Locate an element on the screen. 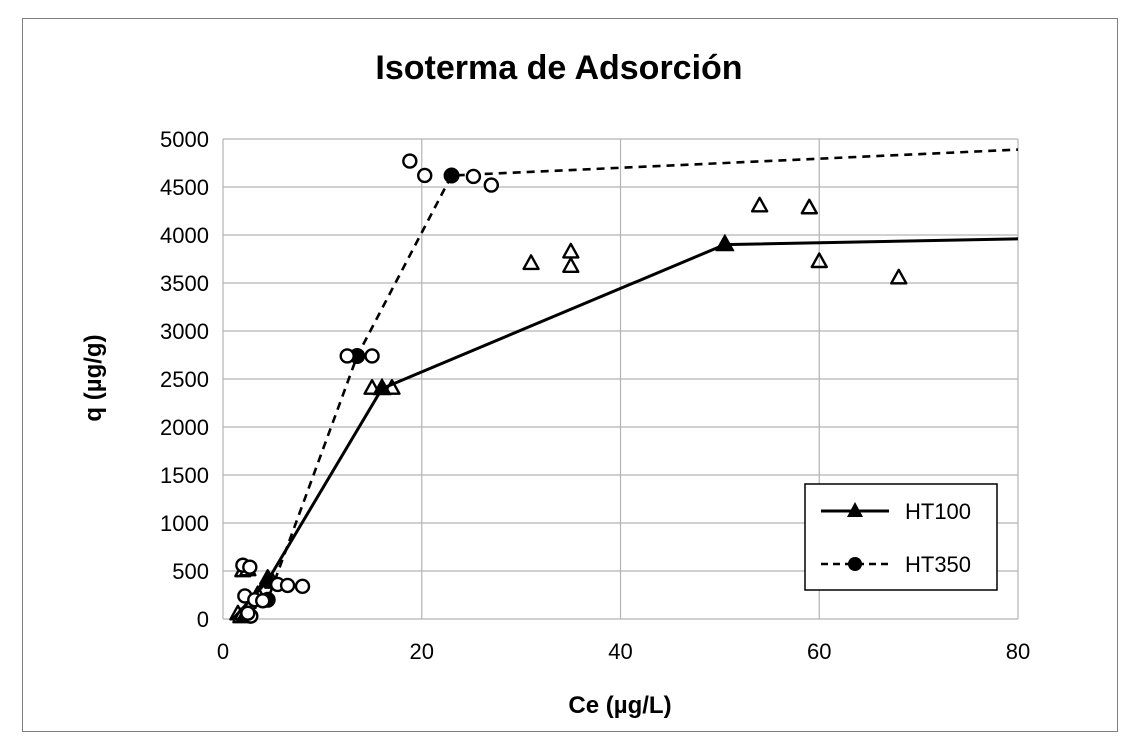  x-axis-title: Ce (µg/L) is located at coordinates (619, 705).